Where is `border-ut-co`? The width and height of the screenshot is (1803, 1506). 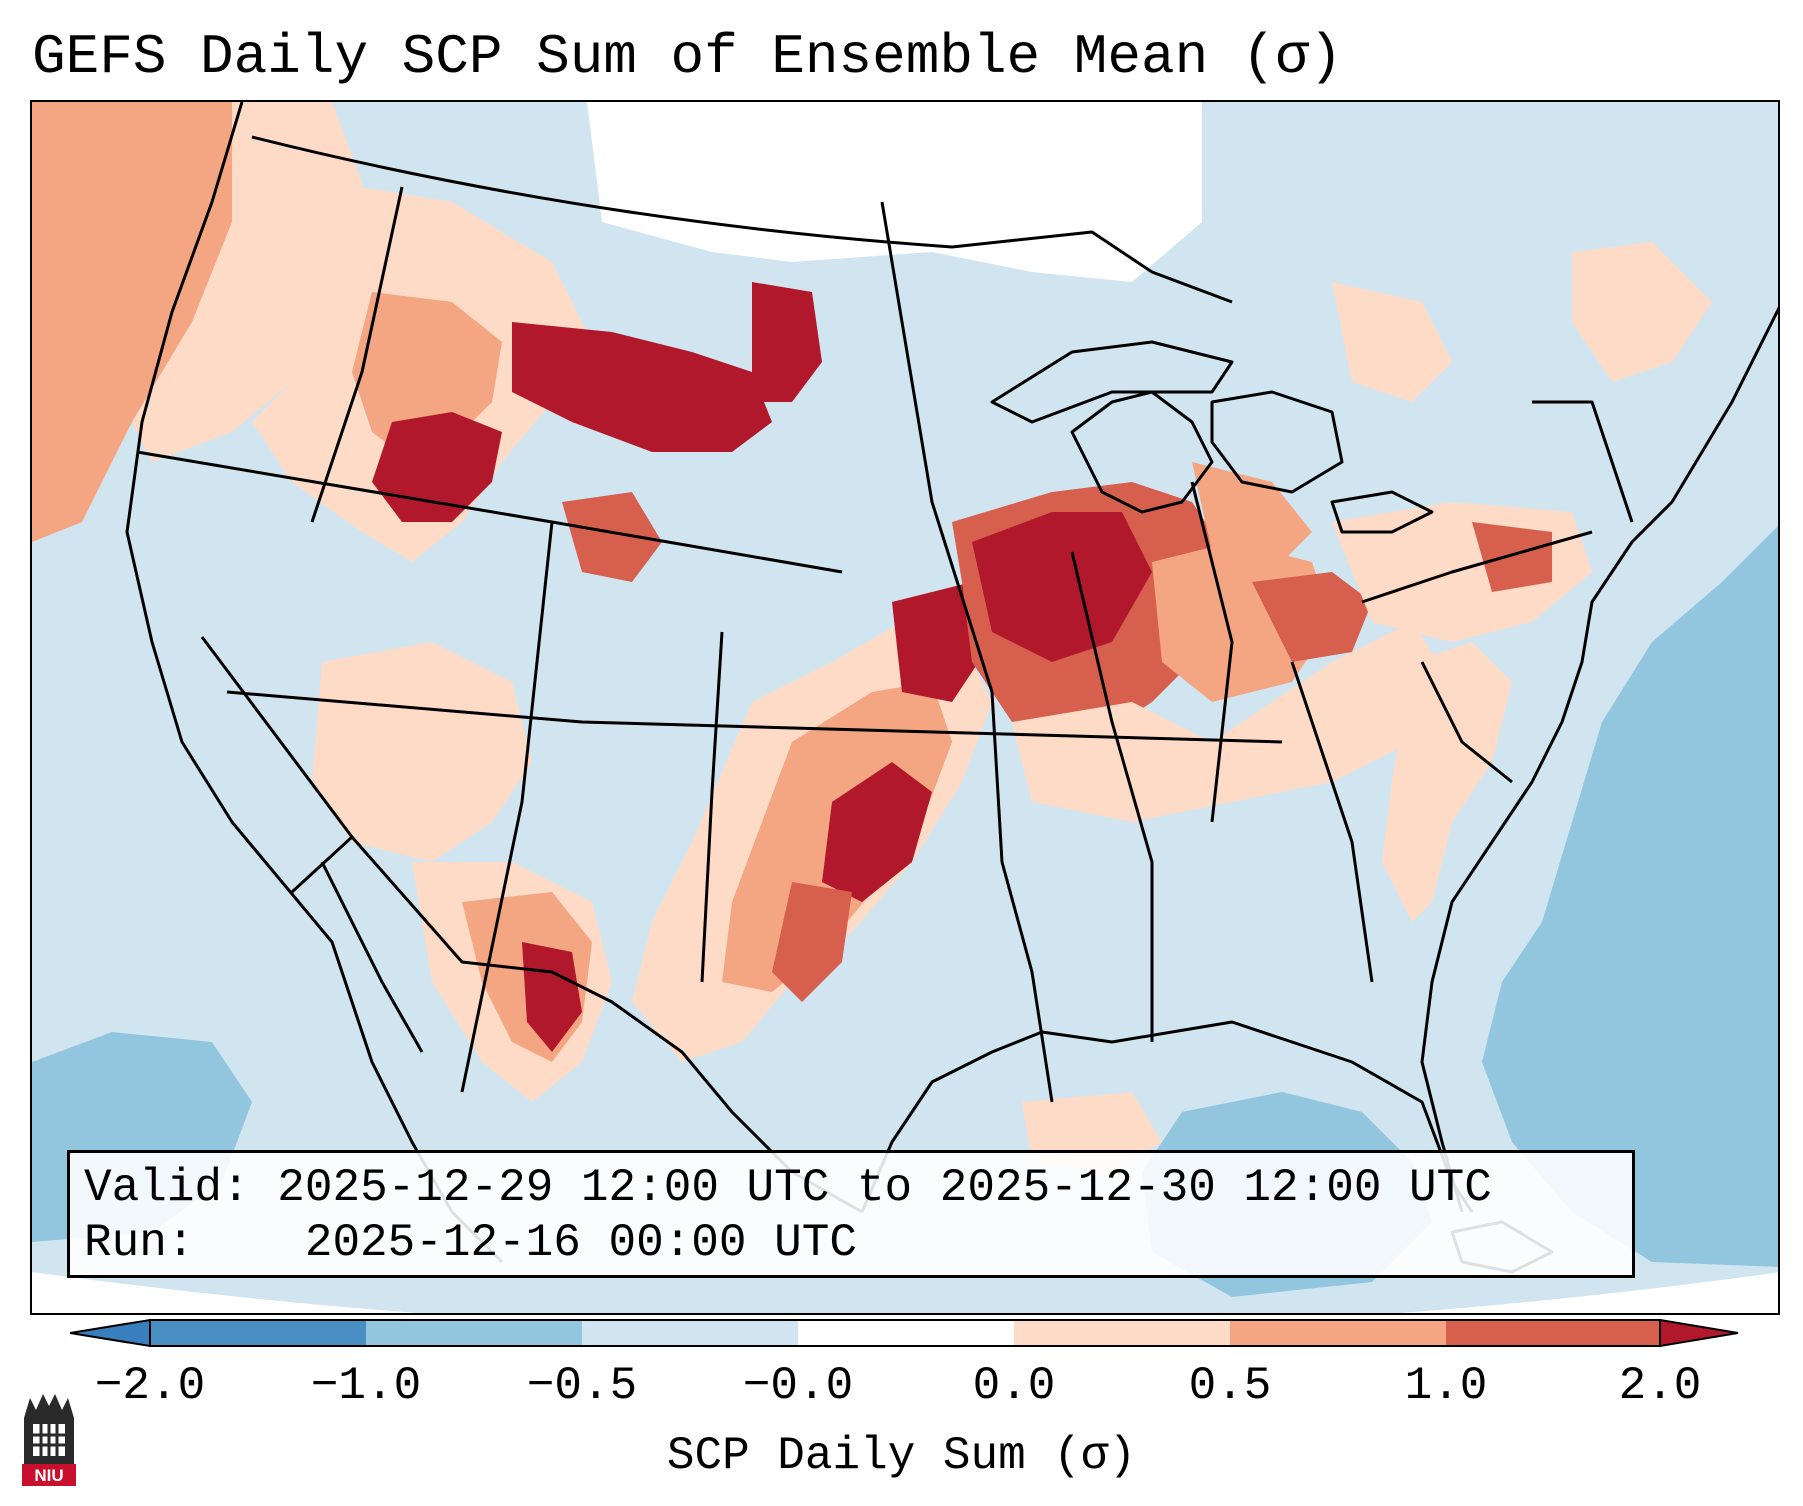
border-ut-co is located at coordinates (507, 807).